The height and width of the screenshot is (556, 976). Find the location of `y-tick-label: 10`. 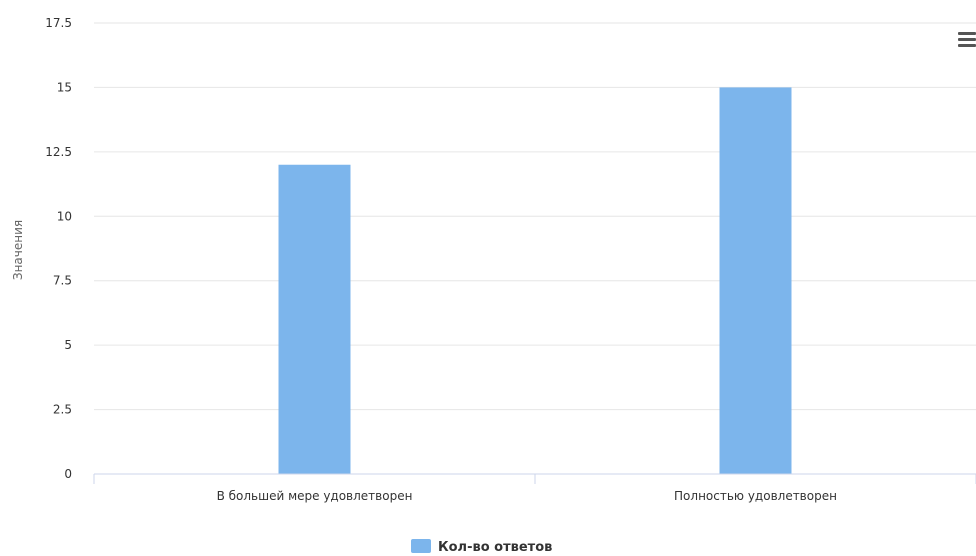

y-tick-label: 10 is located at coordinates (64, 216).